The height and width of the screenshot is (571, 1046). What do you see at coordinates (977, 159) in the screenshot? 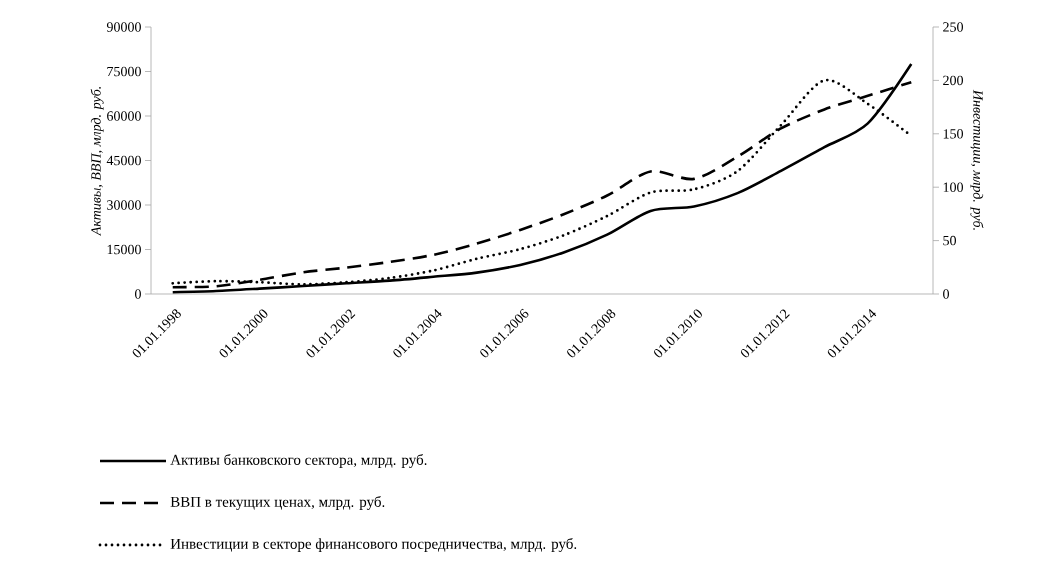
I see `y2-axis-title: Инвестиции, млрд. руб.` at bounding box center [977, 159].